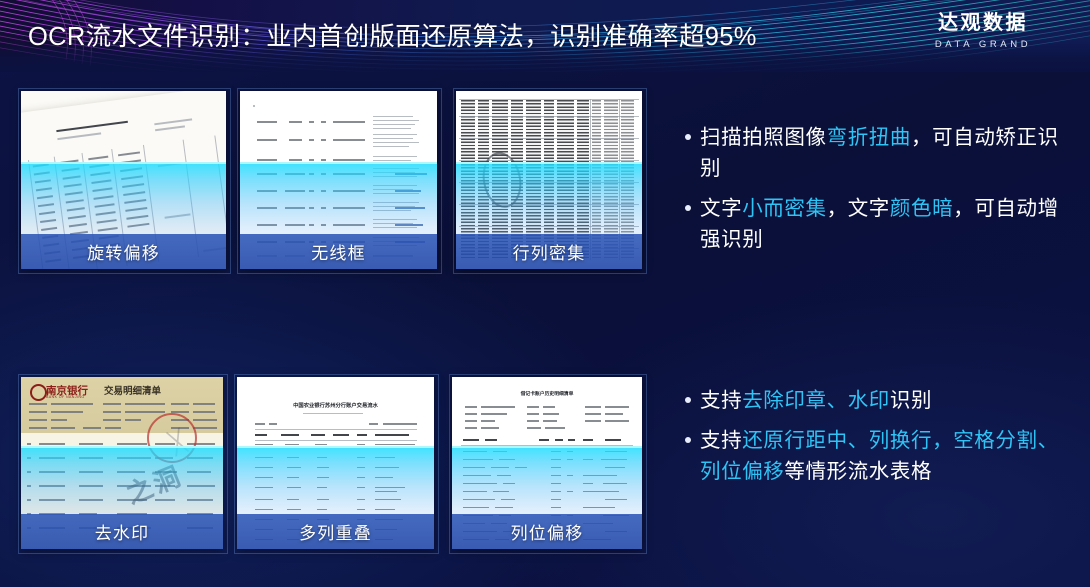 This screenshot has height=587, width=1090. I want to click on card-dense-rows-columns-label: 行列密集, so click(549, 251).